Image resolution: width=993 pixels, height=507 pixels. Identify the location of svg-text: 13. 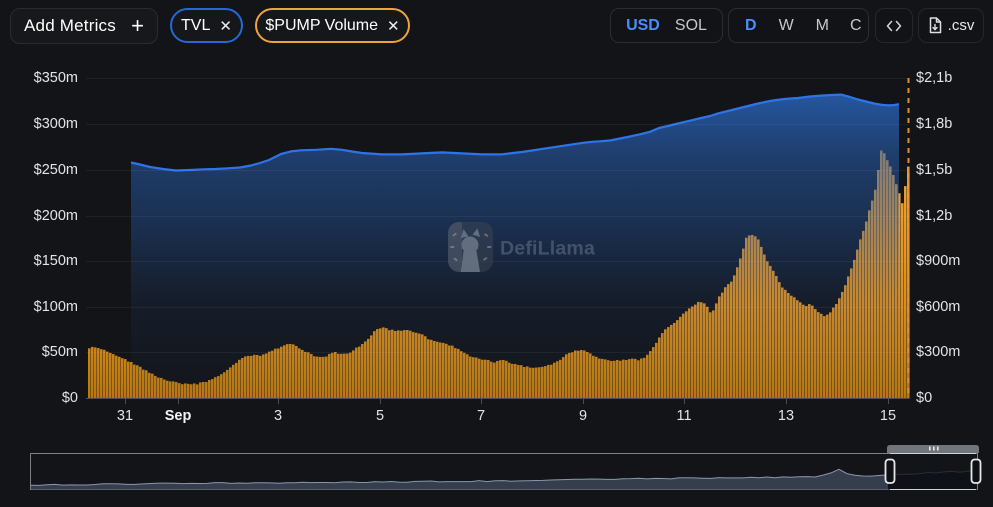
(786, 416).